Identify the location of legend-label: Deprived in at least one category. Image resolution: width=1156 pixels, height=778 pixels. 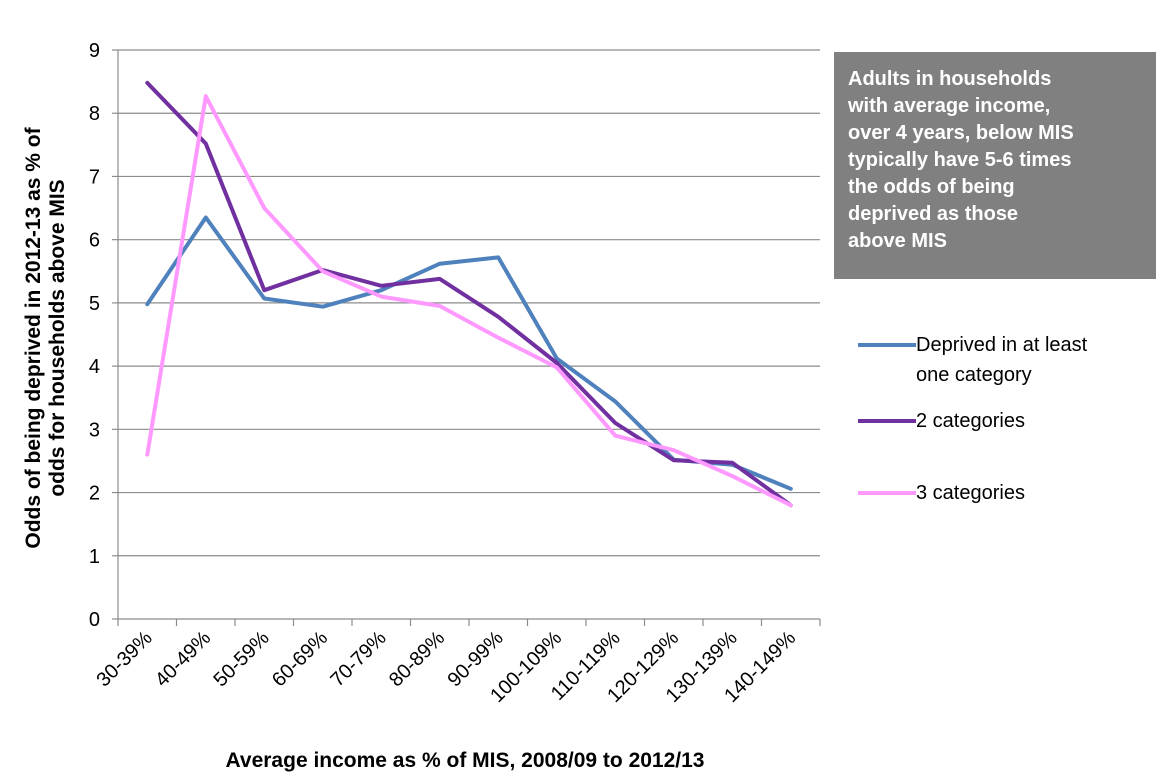
(1034, 360).